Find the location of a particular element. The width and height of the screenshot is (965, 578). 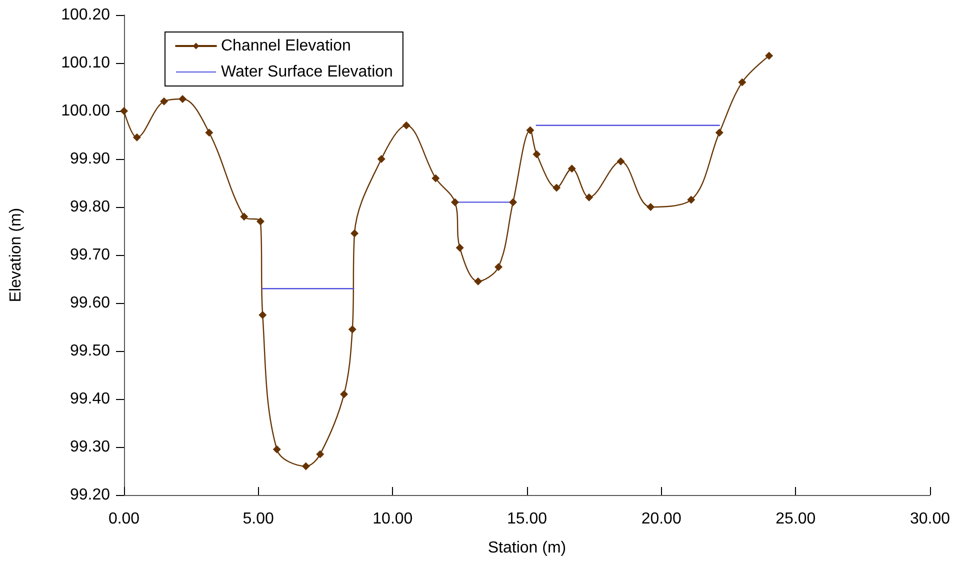

y-tick-label: 99.80 is located at coordinates (90, 207).